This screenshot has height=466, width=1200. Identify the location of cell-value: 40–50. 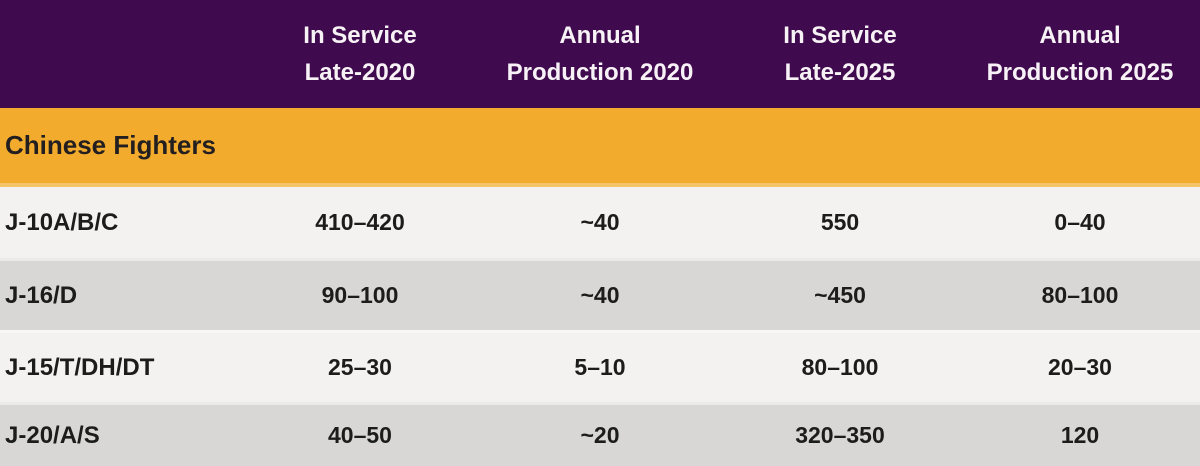
(360, 435).